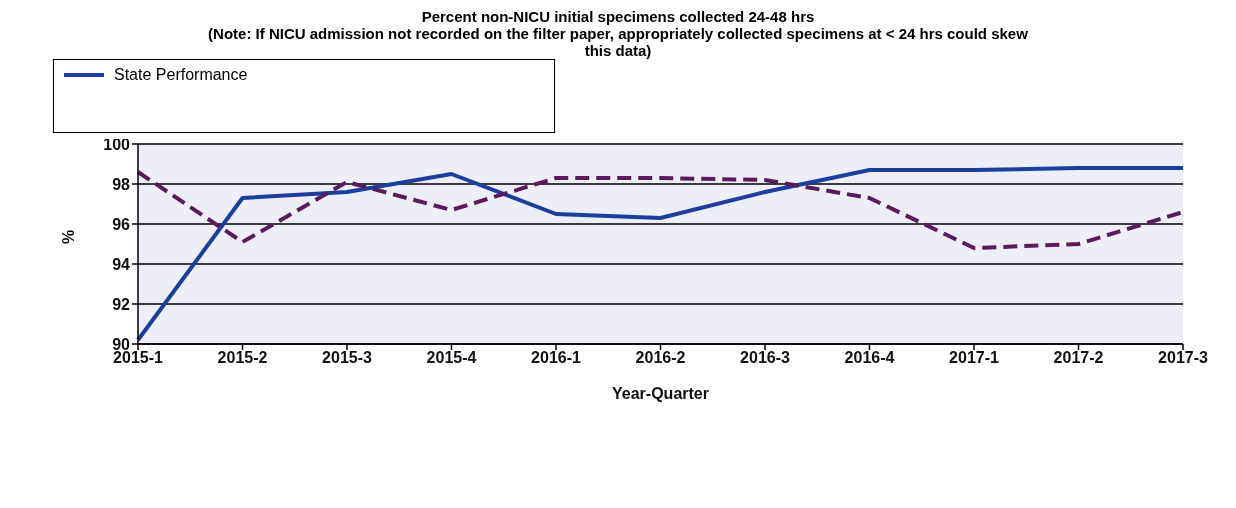 Image resolution: width=1236 pixels, height=508 pixels. I want to click on x-tick-label: 2017-1, so click(974, 358).